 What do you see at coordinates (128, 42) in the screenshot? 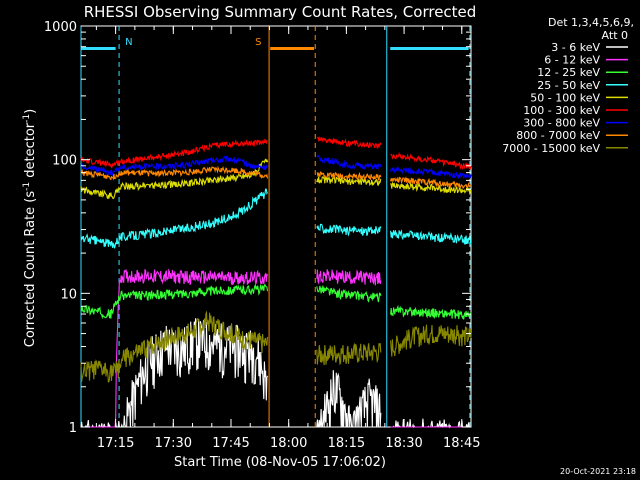
I see `marker-label-0: N` at bounding box center [128, 42].